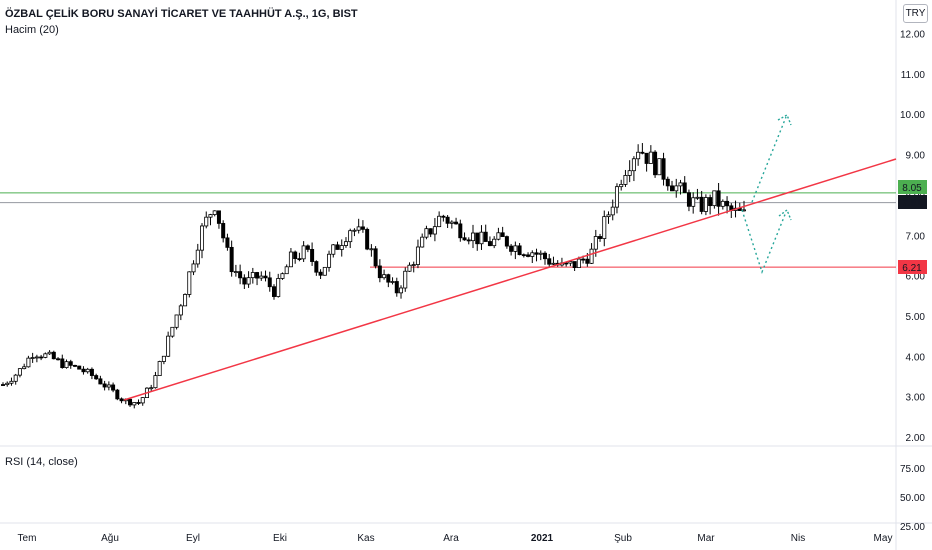 The height and width of the screenshot is (550, 932). What do you see at coordinates (27, 538) in the screenshot?
I see `x-tick-label: Tem` at bounding box center [27, 538].